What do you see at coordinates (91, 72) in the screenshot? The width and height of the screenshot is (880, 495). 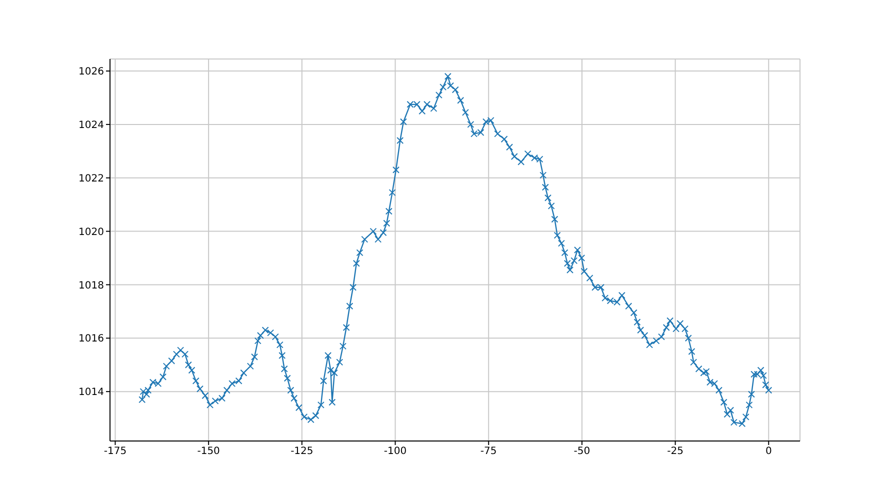 I see `y-tick-label: 1026` at bounding box center [91, 72].